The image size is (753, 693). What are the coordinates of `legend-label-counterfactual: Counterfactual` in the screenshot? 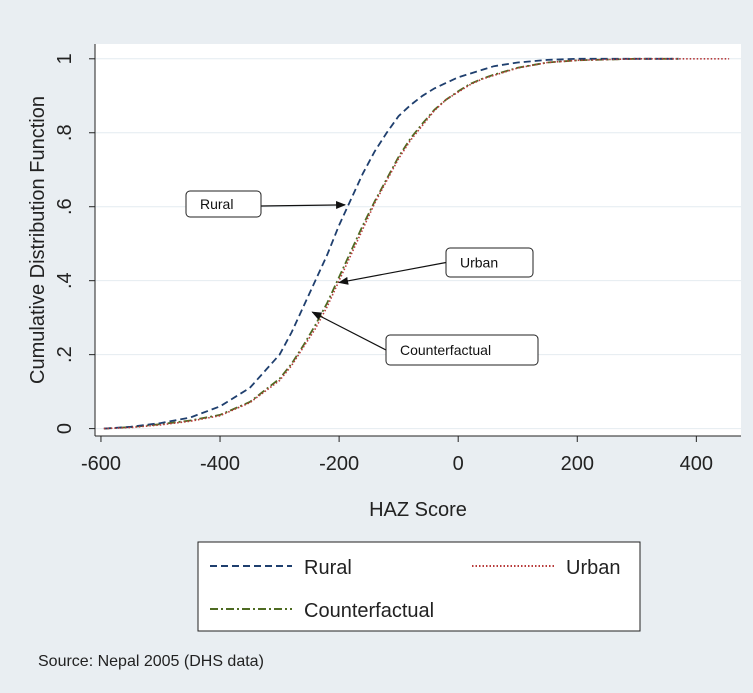 It's located at (369, 611).